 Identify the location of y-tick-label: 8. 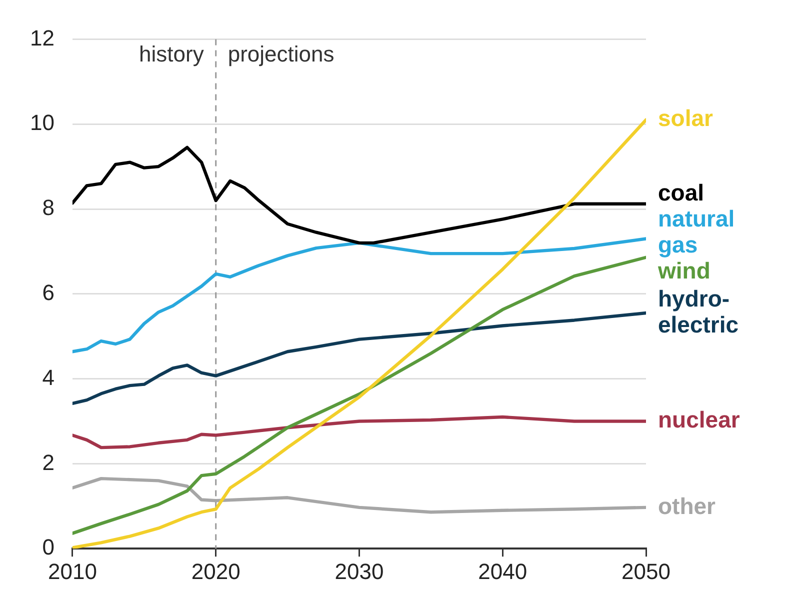
(48, 207).